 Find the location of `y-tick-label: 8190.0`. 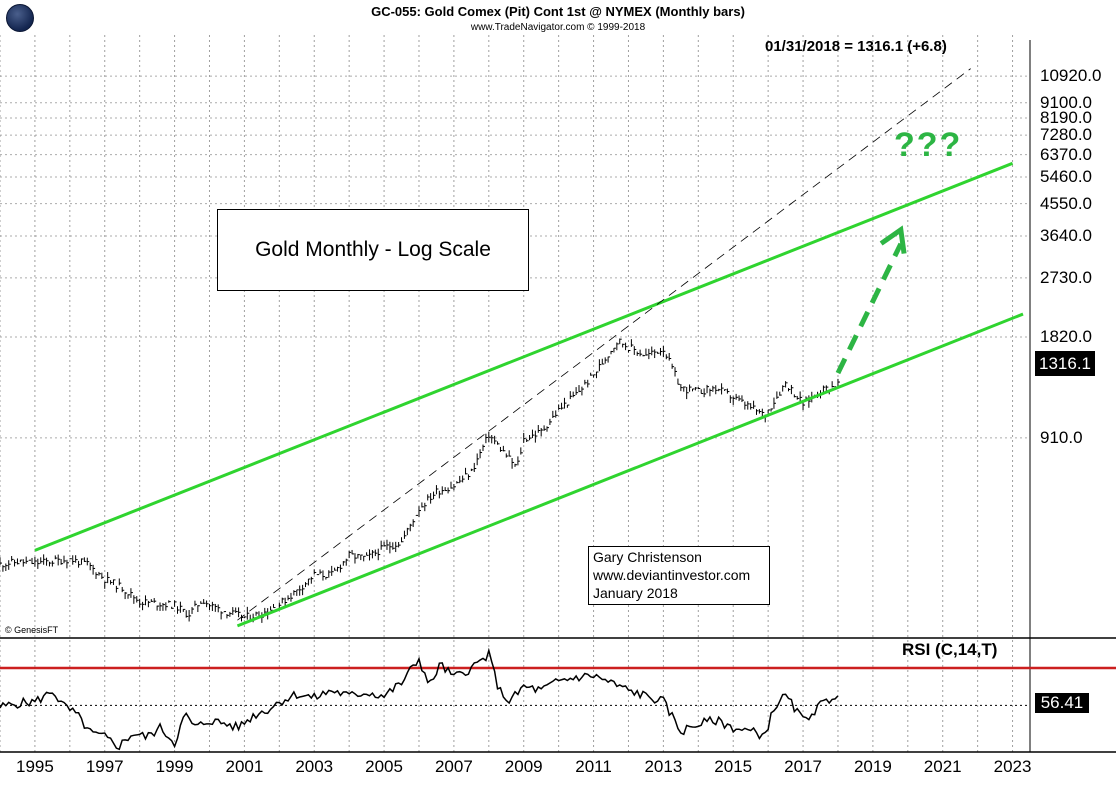

y-tick-label: 8190.0 is located at coordinates (1066, 118).